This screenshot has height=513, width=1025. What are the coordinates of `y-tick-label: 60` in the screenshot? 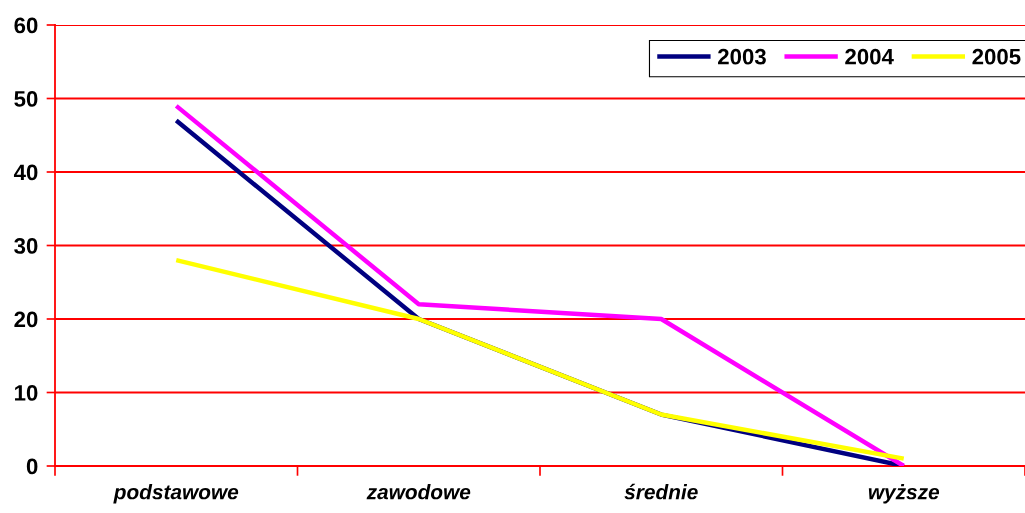 It's located at (26, 25).